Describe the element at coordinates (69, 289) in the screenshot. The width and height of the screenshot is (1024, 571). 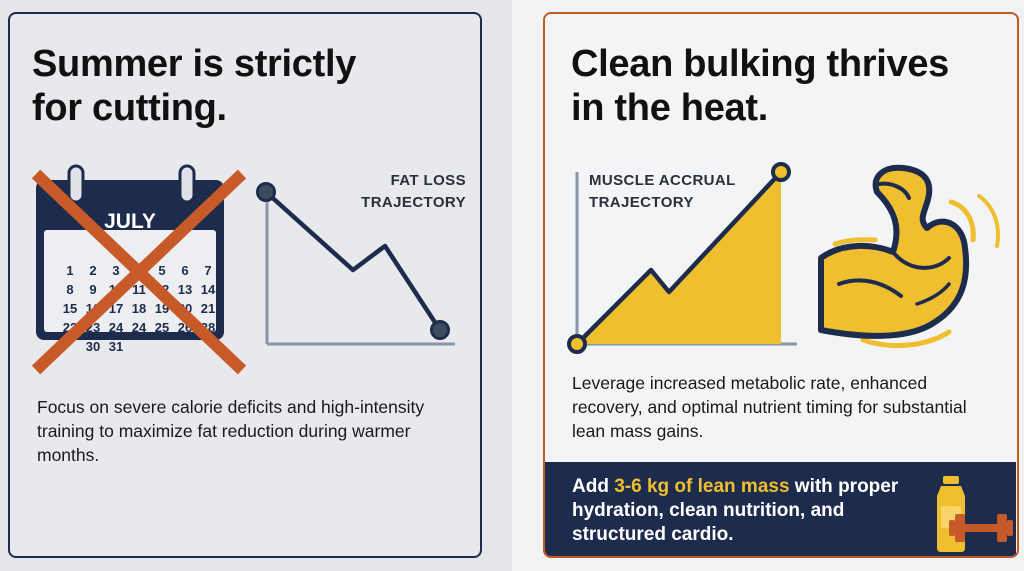
I see `calendar-day: 8` at that location.